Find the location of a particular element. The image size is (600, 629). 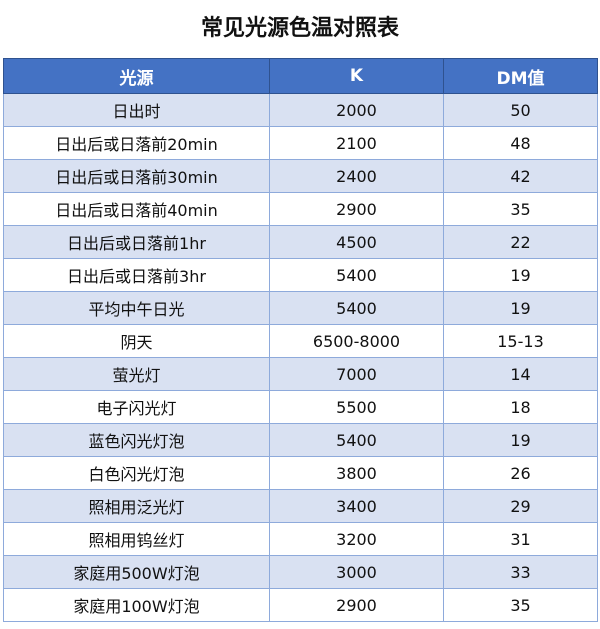

table-row: 平均中午日光 5400 19 is located at coordinates (300, 308).